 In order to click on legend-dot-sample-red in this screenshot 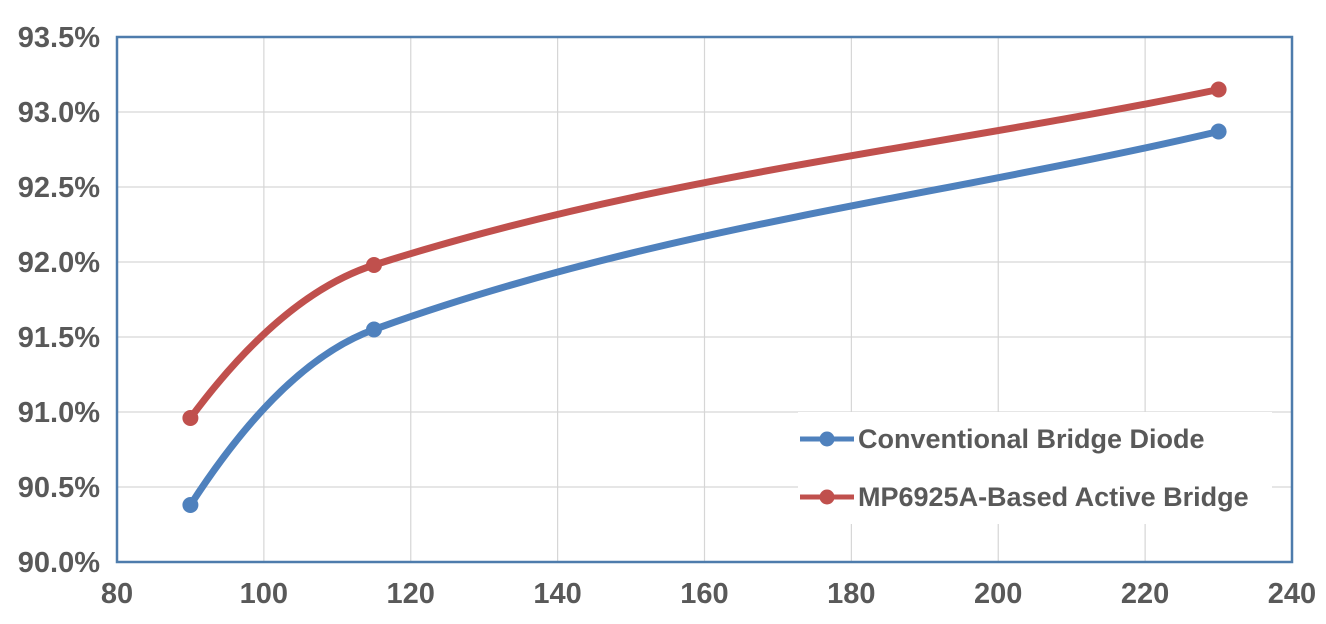, I will do `click(827, 497)`.